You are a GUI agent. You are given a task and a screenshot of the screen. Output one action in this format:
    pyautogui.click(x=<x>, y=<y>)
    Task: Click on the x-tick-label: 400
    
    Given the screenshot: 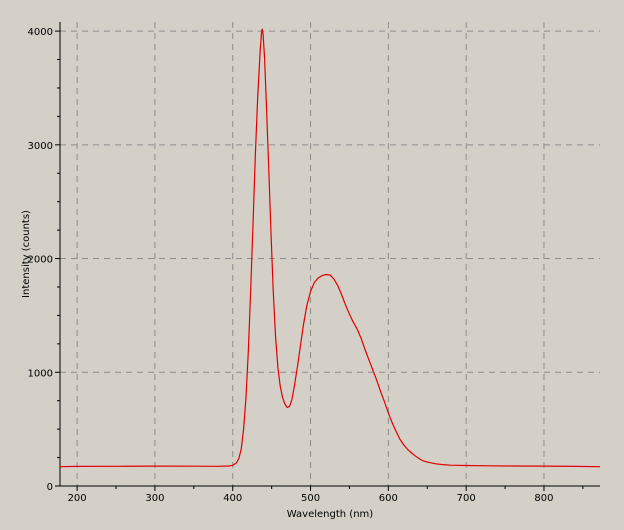 What is the action you would take?
    pyautogui.click(x=232, y=498)
    